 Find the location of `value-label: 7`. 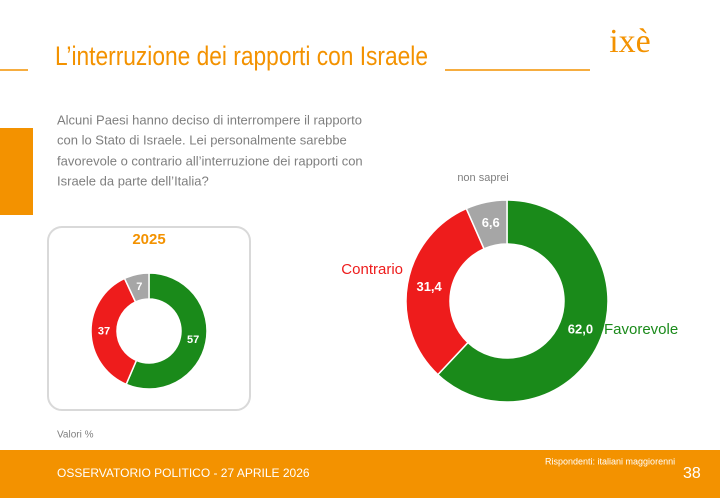

value-label: 7 is located at coordinates (139, 287).